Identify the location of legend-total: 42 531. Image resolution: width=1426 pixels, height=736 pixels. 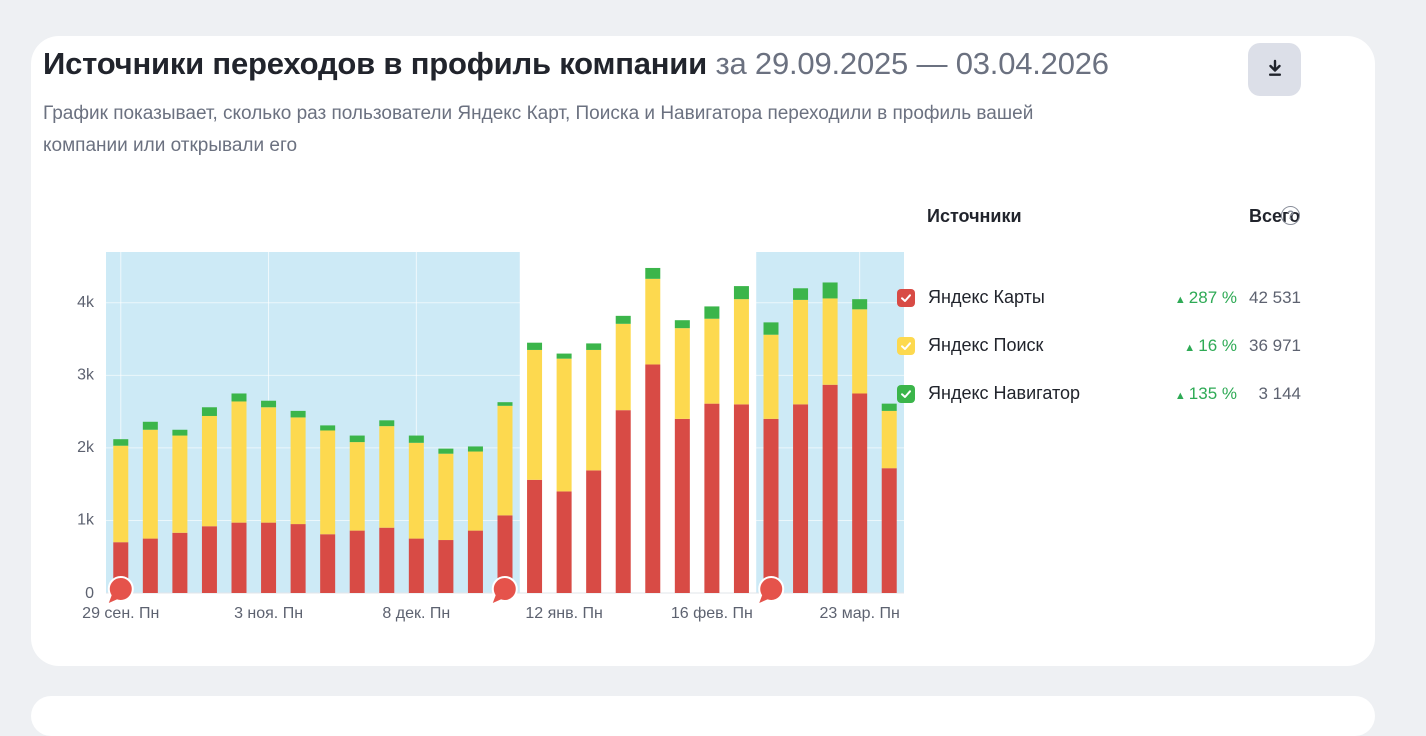
(1275, 297).